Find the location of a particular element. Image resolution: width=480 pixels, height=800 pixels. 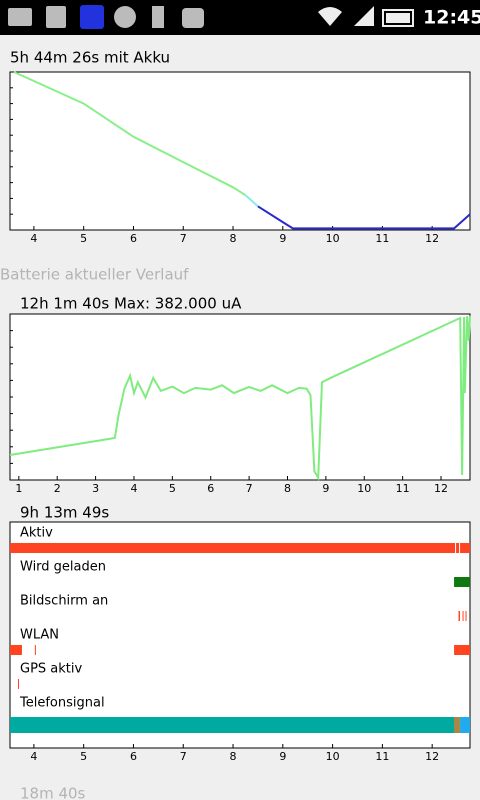

x-tick-label: 1 is located at coordinates (18, 488).